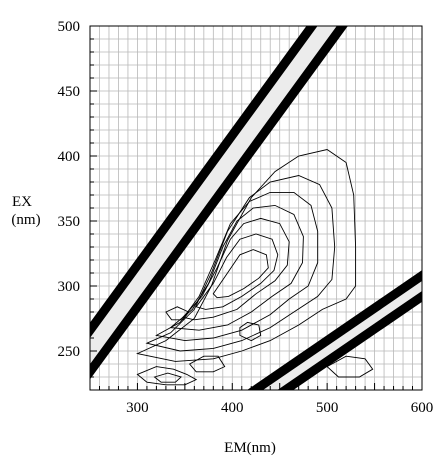  I want to click on x-tick-label: 400, so click(232, 408).